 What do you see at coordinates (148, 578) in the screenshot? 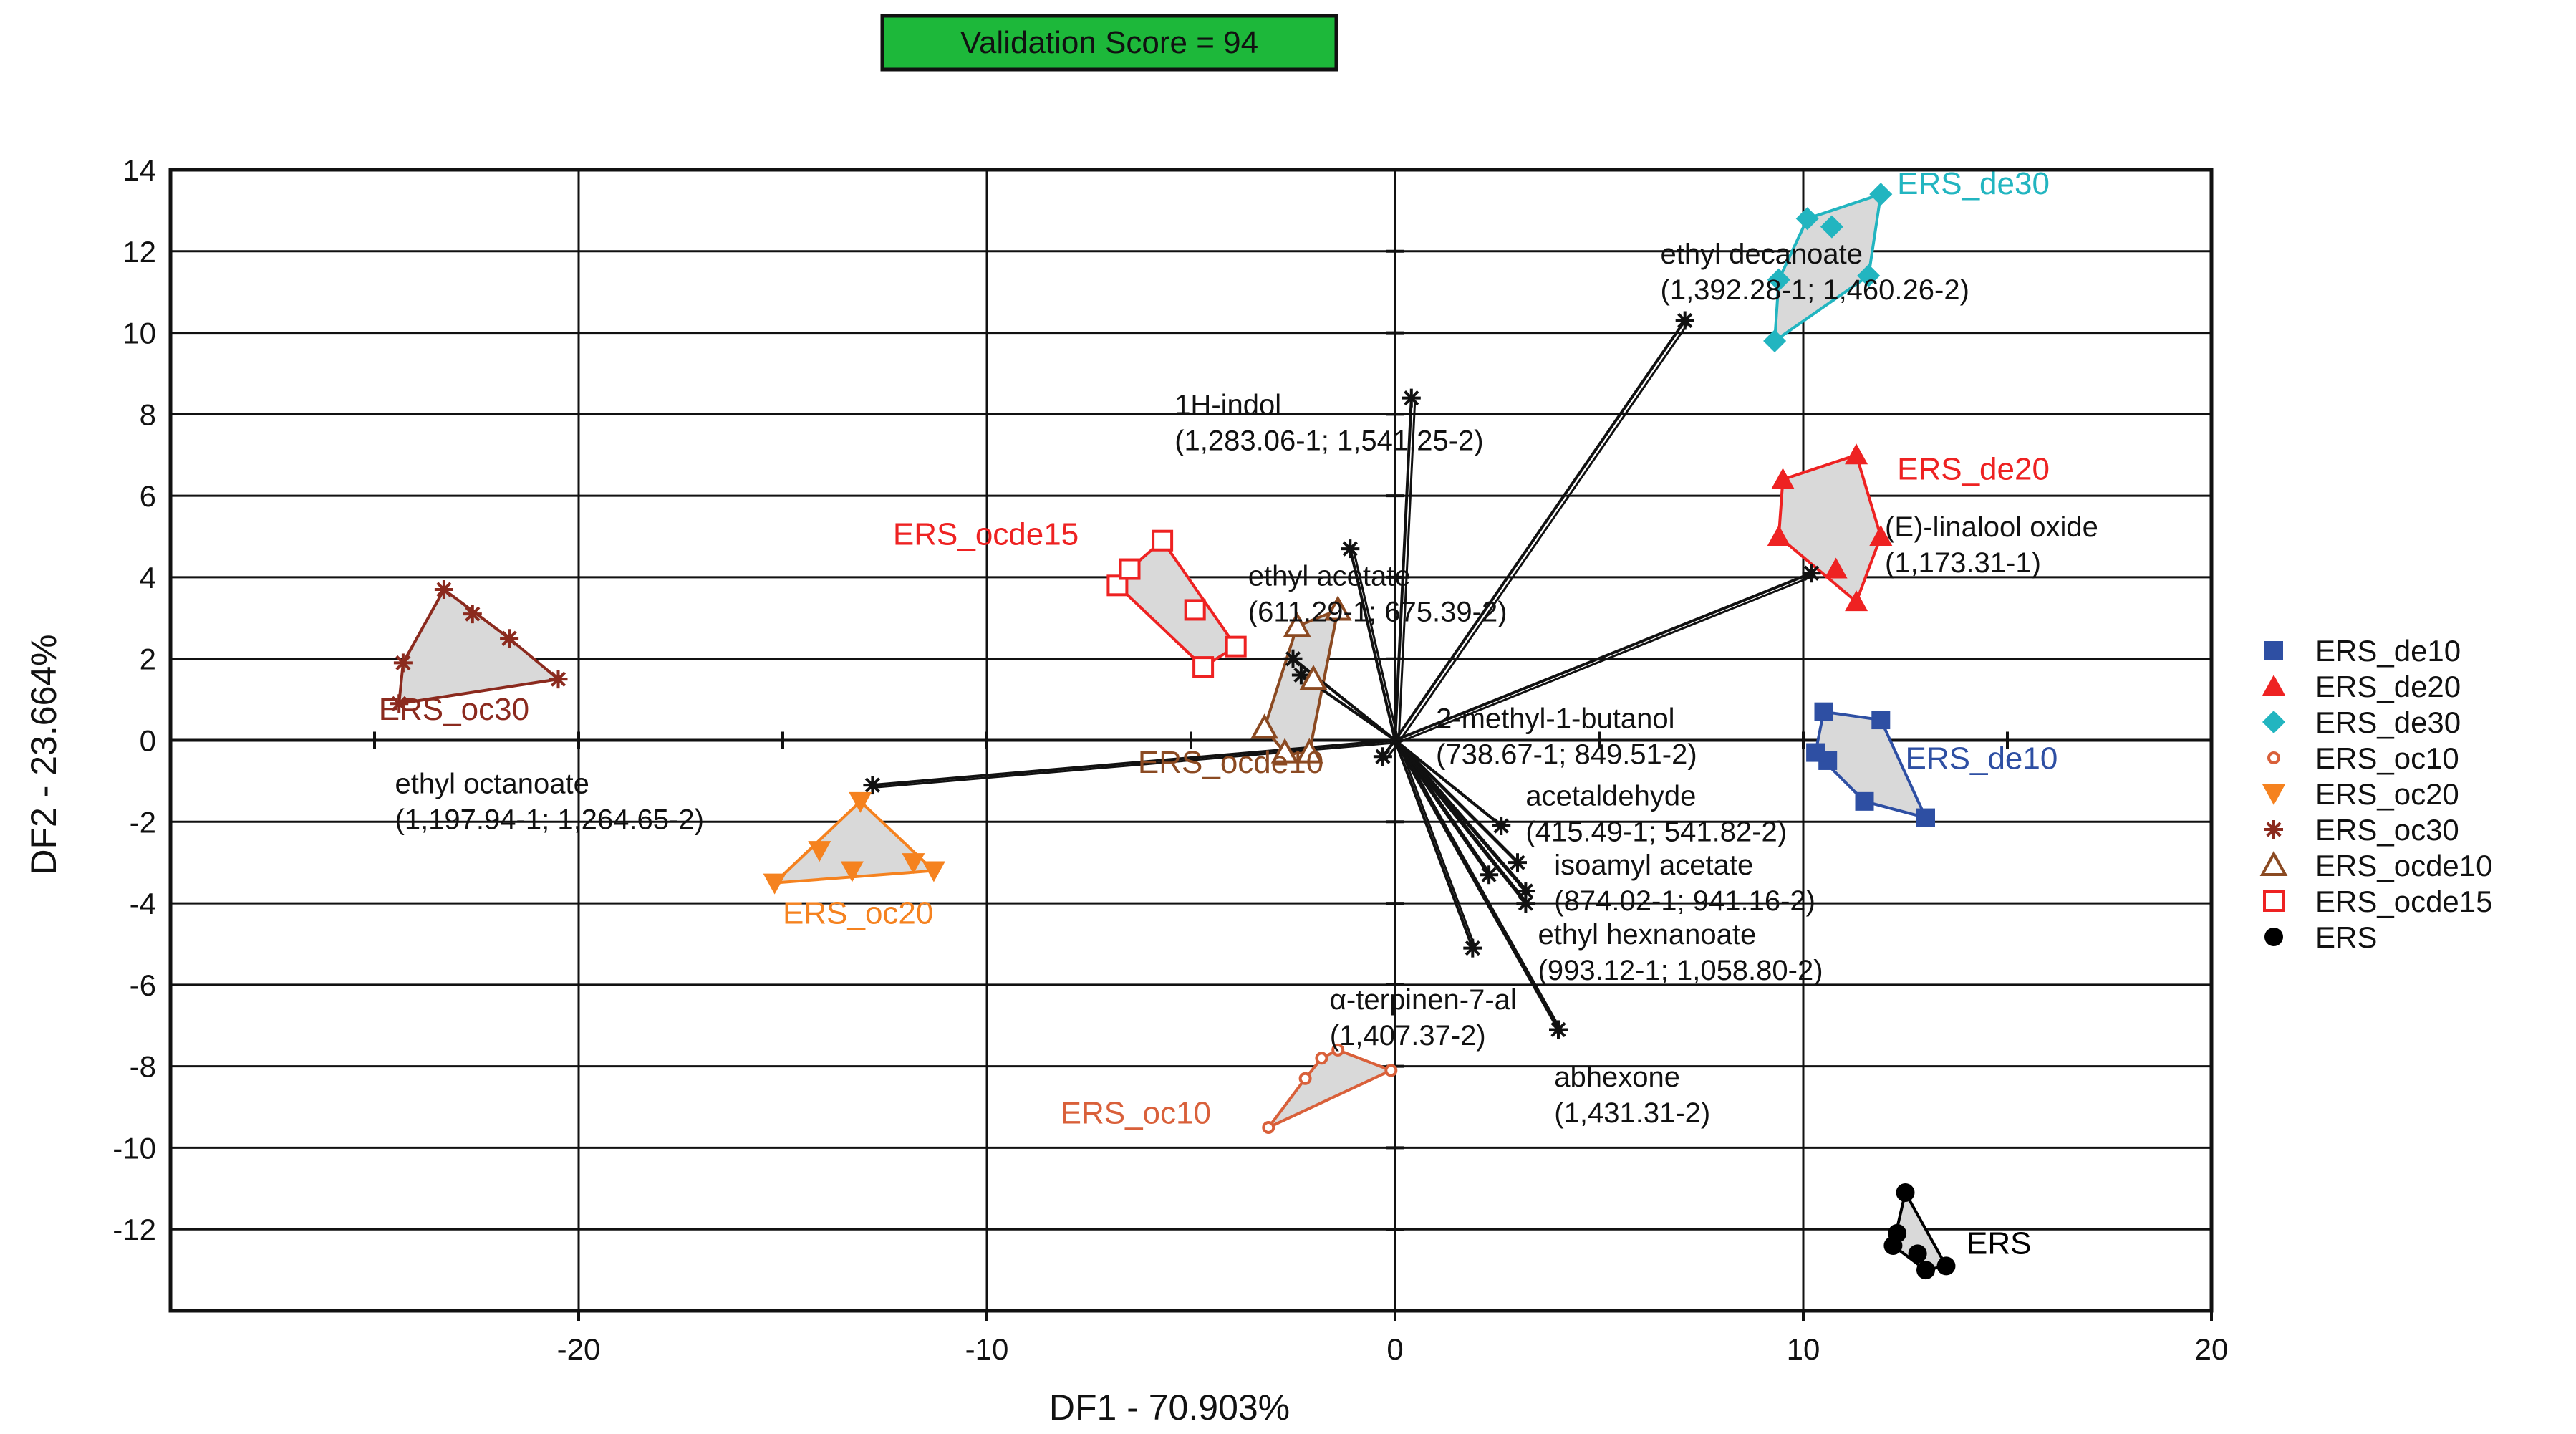
I see `y-tick-label: 4` at bounding box center [148, 578].